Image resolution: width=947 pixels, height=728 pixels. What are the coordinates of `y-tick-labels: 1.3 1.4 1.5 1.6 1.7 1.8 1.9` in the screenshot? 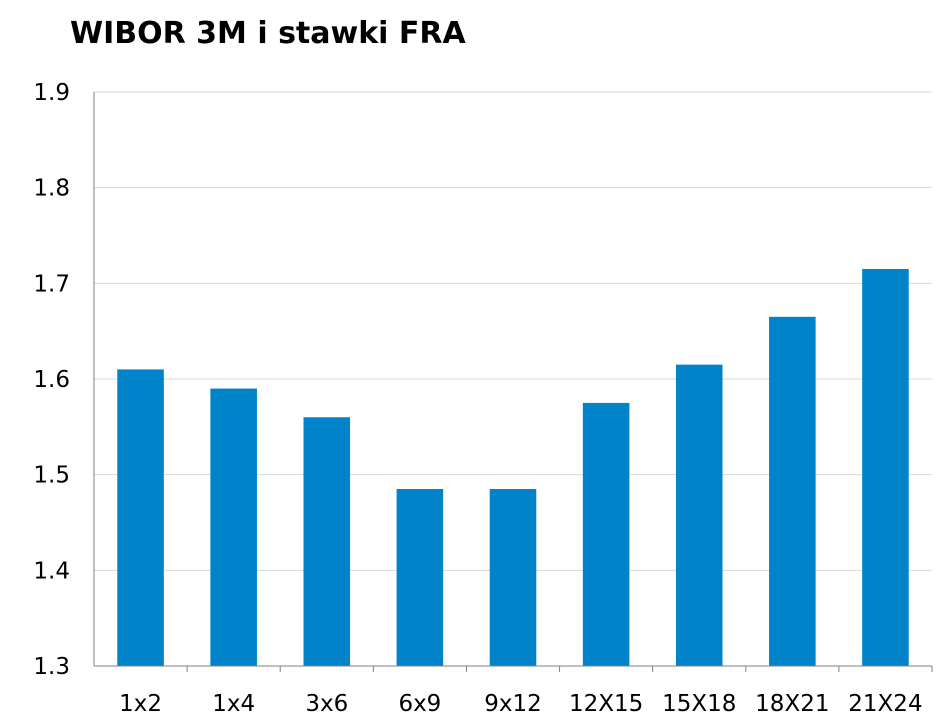 It's located at (51, 380).